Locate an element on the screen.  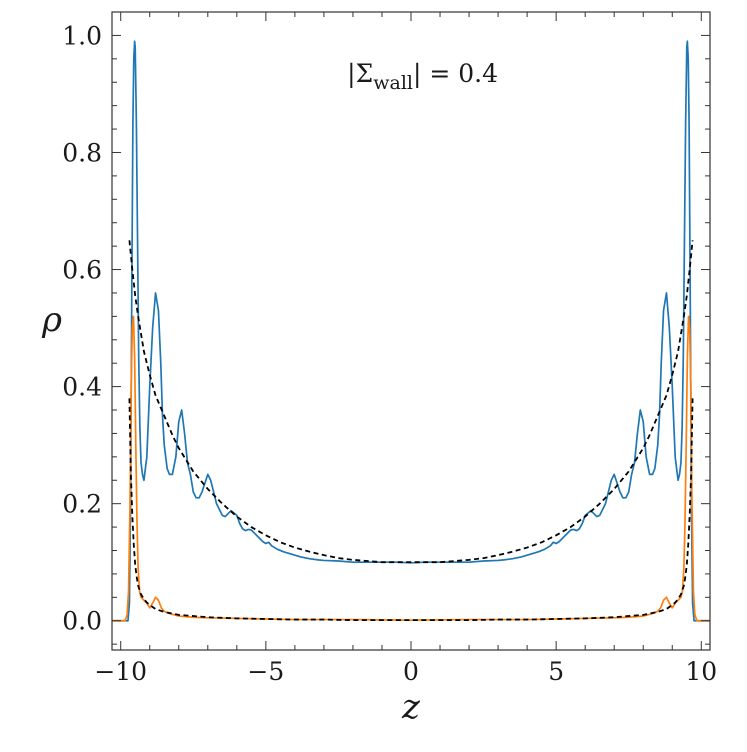
y-tick-label: 1.0 is located at coordinates (82, 35).